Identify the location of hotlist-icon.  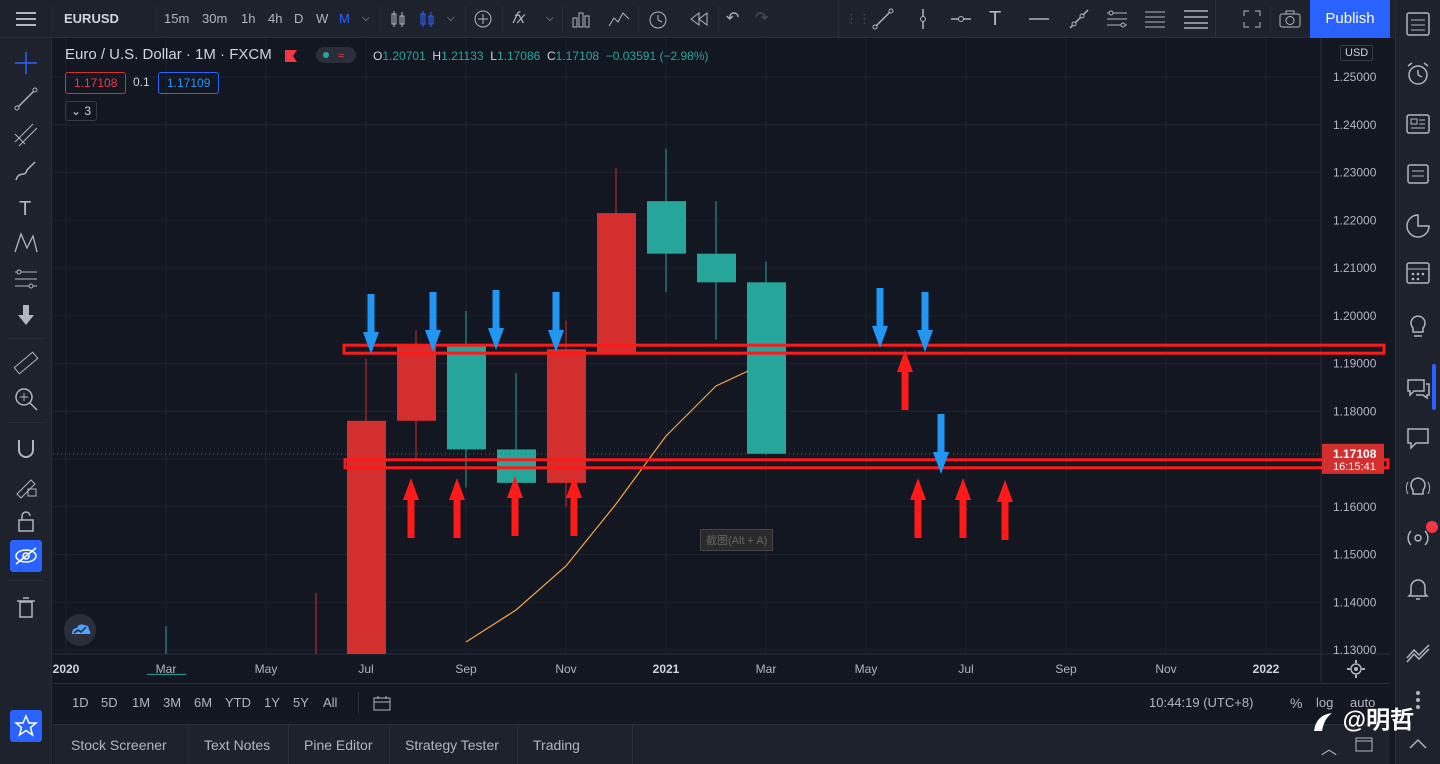
(1418, 226).